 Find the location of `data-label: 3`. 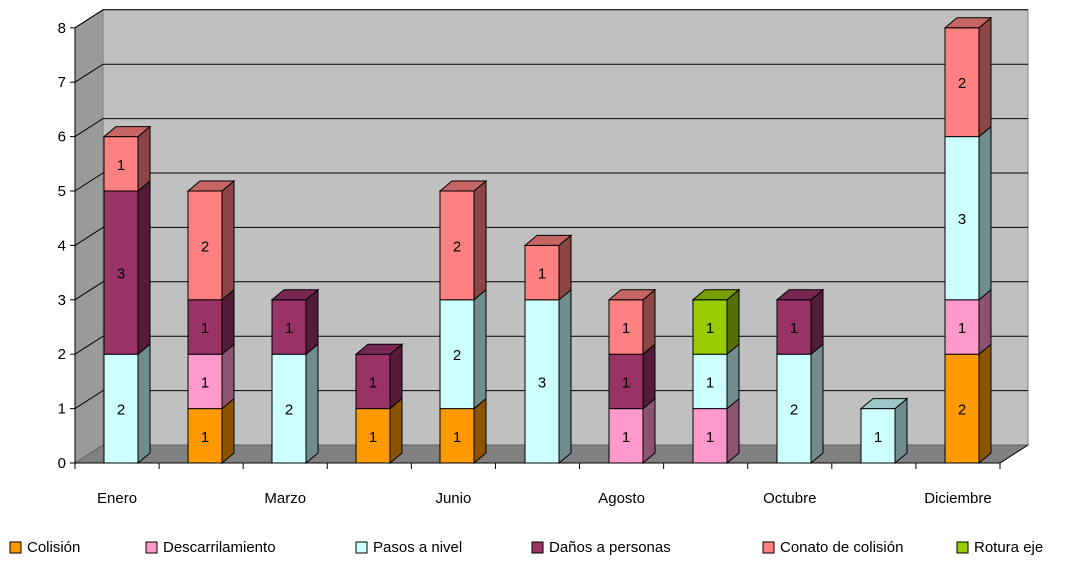

data-label: 3 is located at coordinates (962, 219).